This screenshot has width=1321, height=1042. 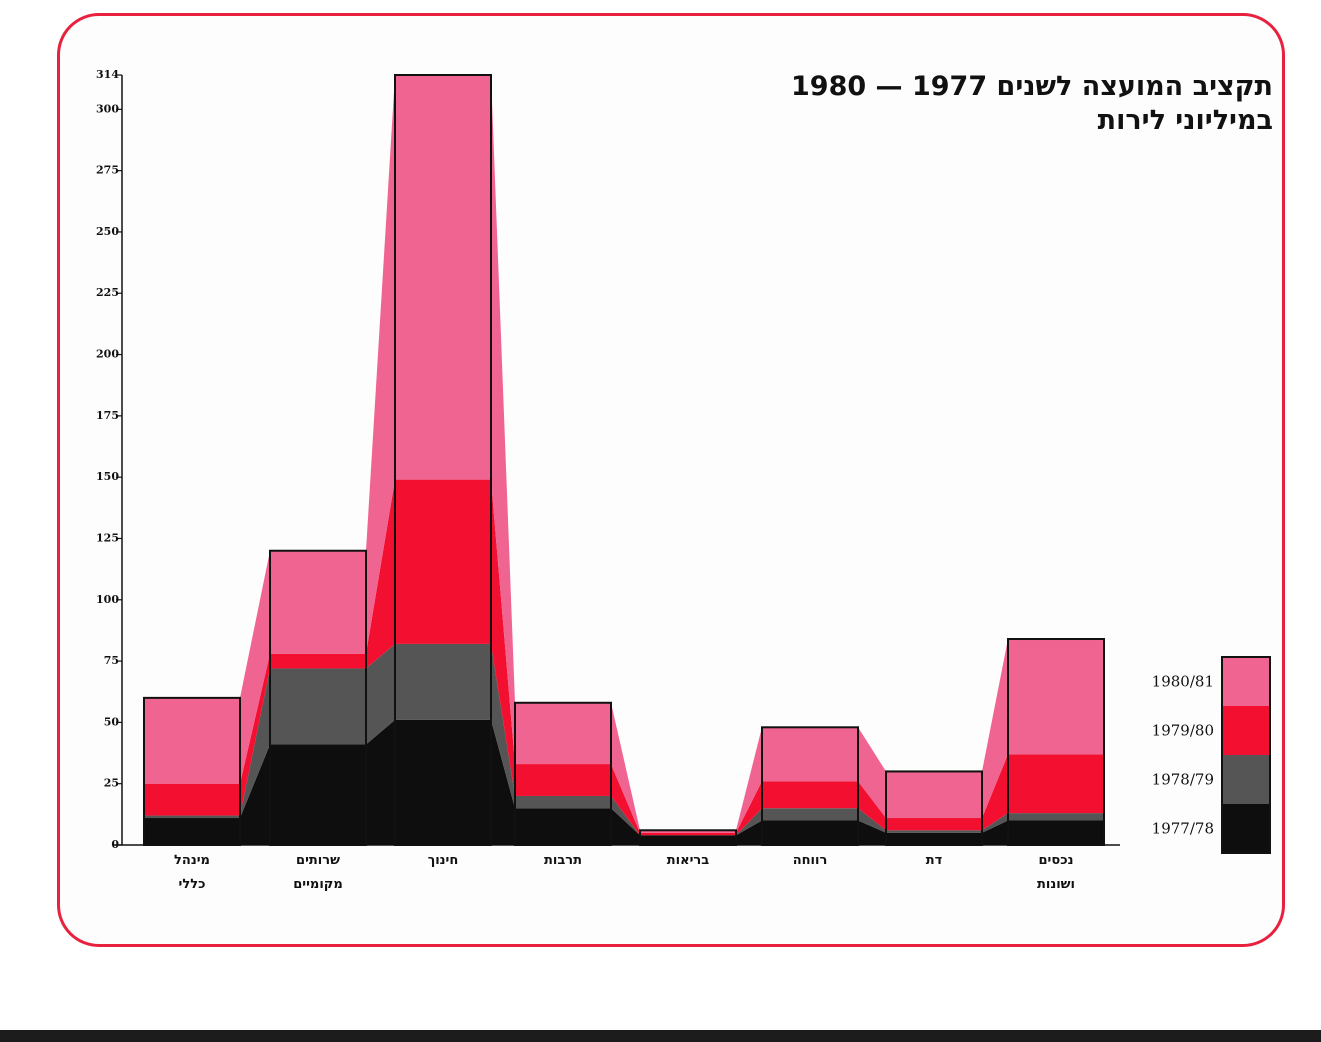 What do you see at coordinates (1056, 884) in the screenshot?
I see `x-category-label: ושונות` at bounding box center [1056, 884].